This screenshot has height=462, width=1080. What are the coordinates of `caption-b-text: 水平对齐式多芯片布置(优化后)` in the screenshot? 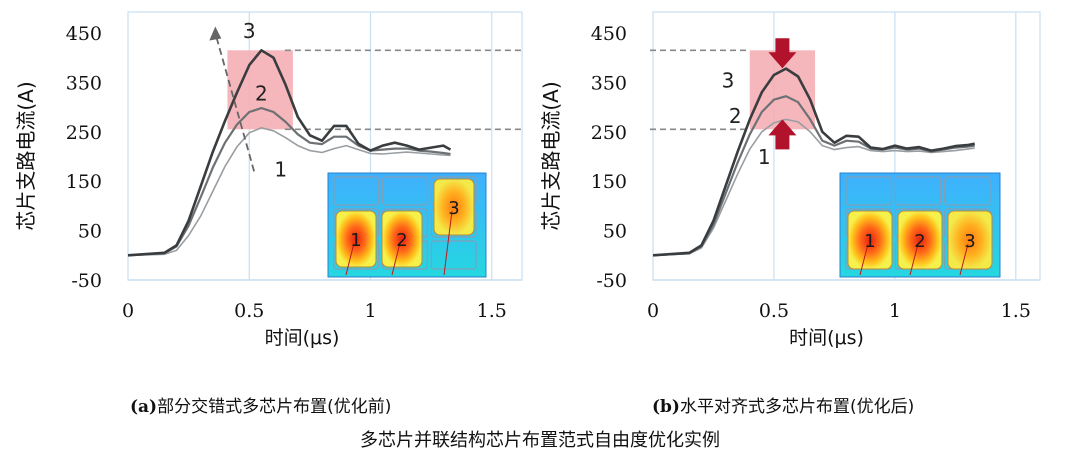 It's located at (797, 407).